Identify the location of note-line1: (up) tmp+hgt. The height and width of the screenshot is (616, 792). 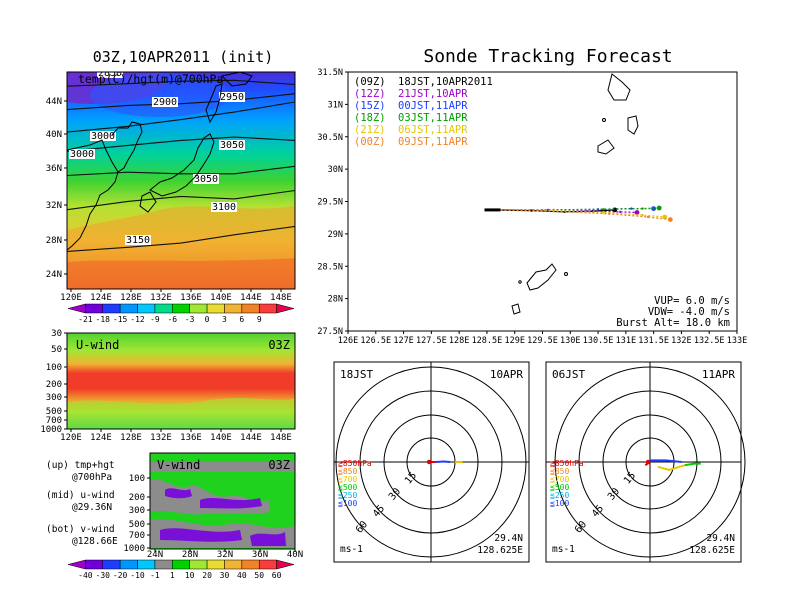
(80, 465).